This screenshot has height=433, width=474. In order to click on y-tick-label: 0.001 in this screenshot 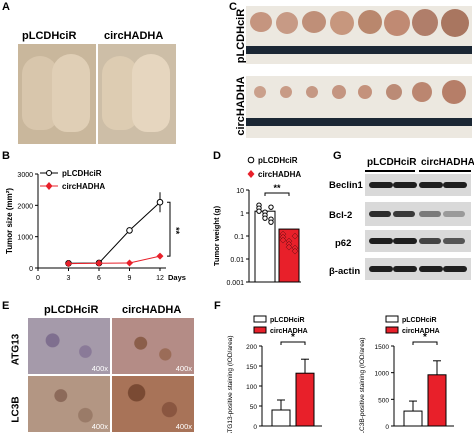, I will do `click(235, 283)`.